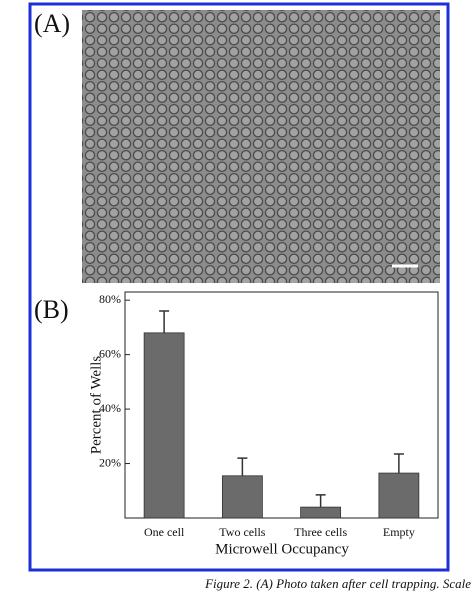 Image resolution: width=474 pixels, height=599 pixels. What do you see at coordinates (51, 309) in the screenshot?
I see `panel-label: (B)` at bounding box center [51, 309].